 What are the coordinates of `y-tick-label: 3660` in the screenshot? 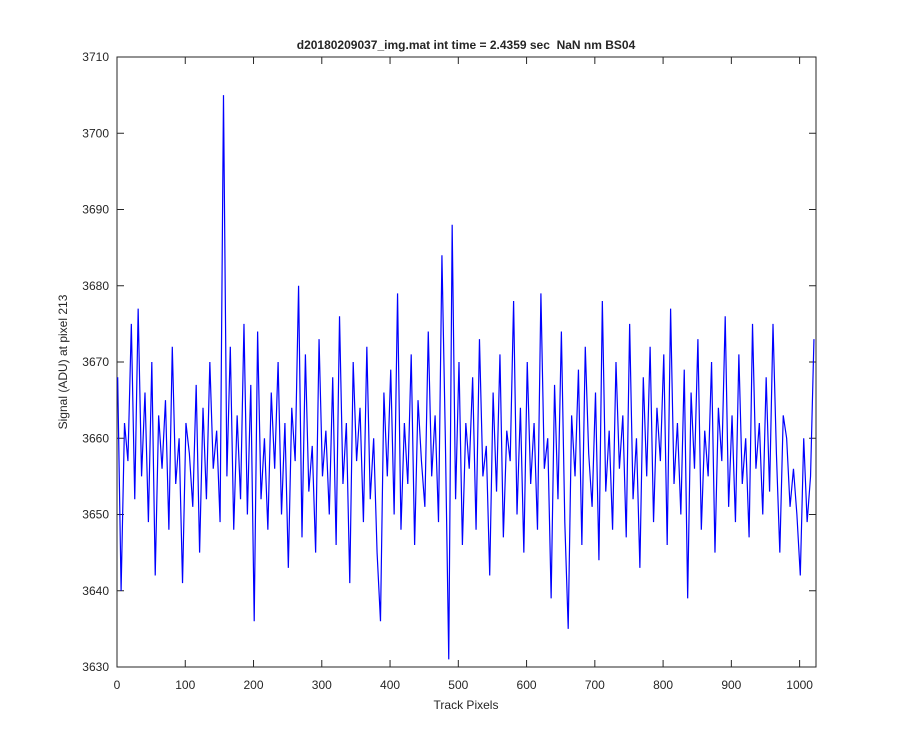 It's located at (95, 438).